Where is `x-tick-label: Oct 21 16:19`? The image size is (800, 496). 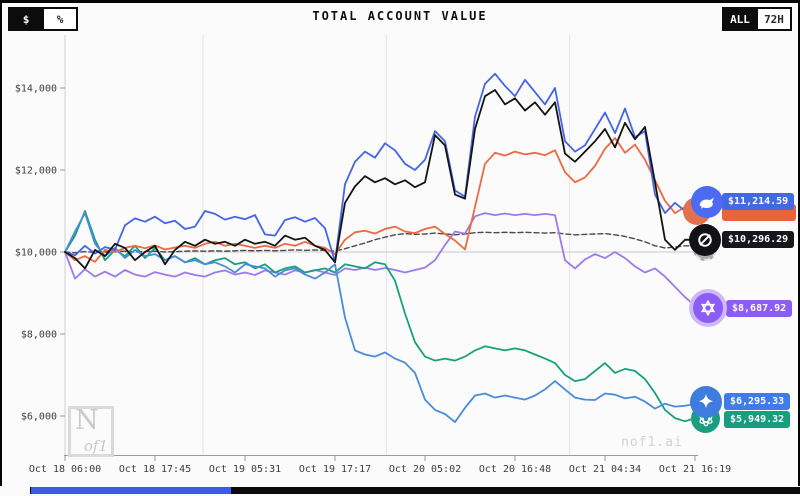 x-tick-label: Oct 21 16:19 is located at coordinates (695, 469).